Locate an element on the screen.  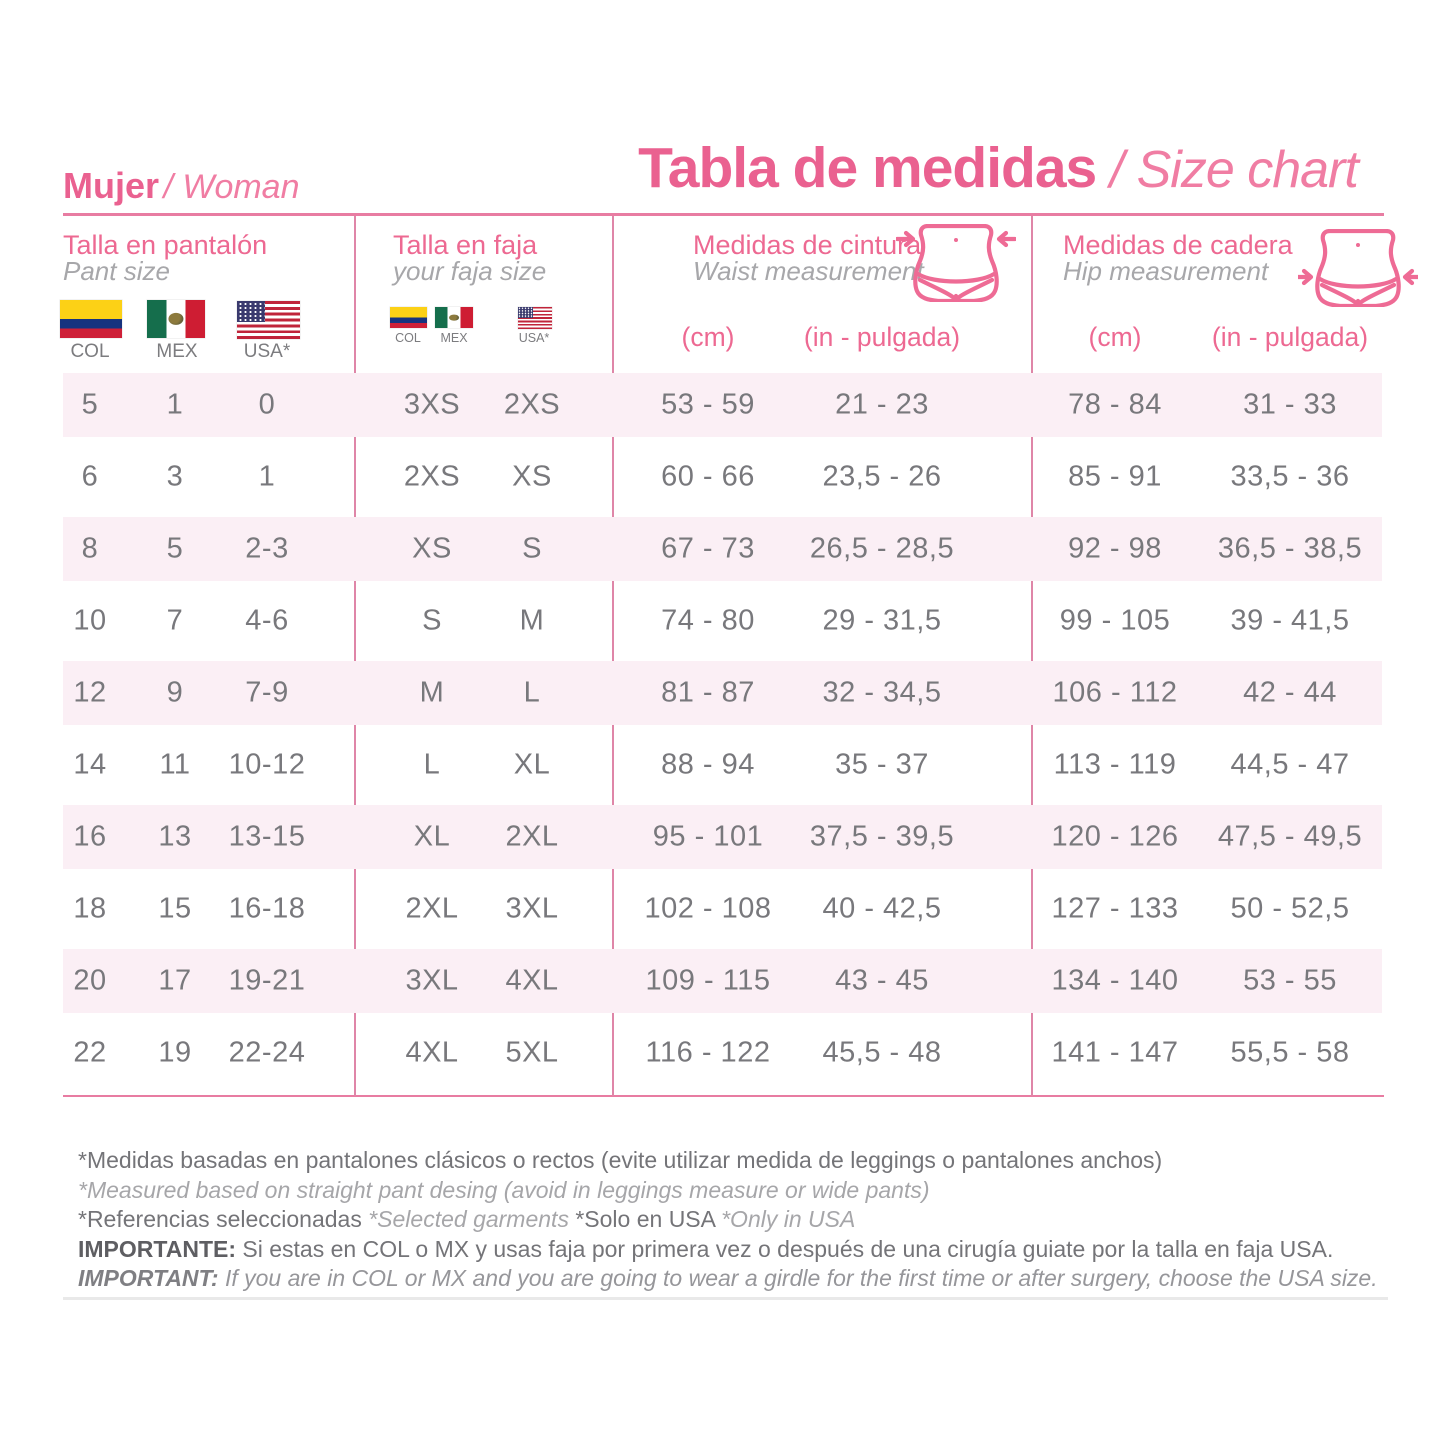
table-cell-faja_usa: 4XL is located at coordinates (532, 980).